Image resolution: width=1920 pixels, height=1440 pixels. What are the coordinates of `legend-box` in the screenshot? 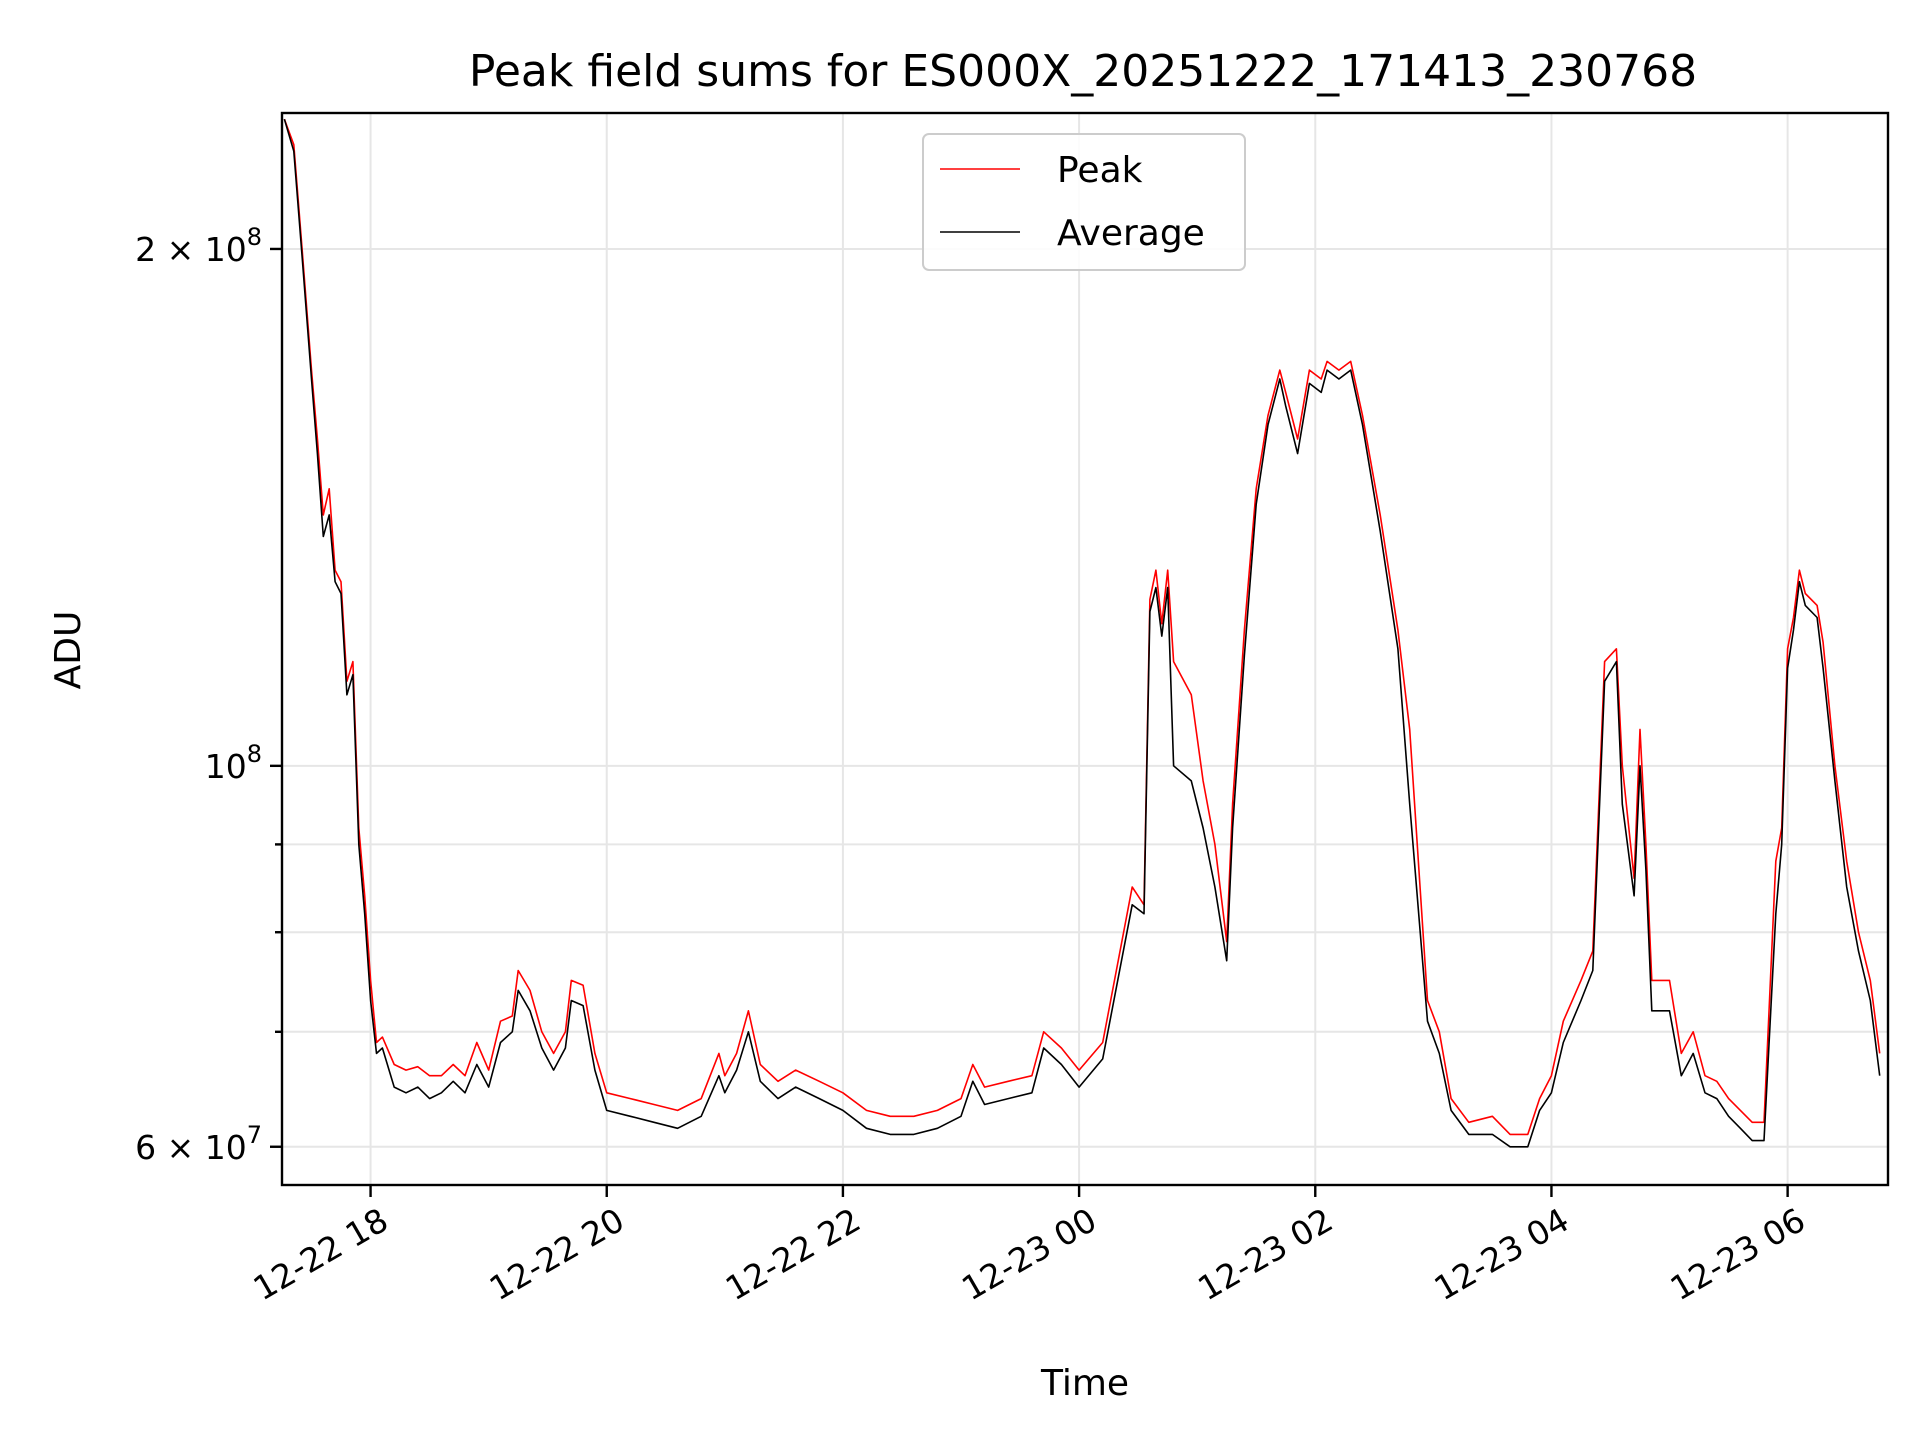 It's located at (1084, 202).